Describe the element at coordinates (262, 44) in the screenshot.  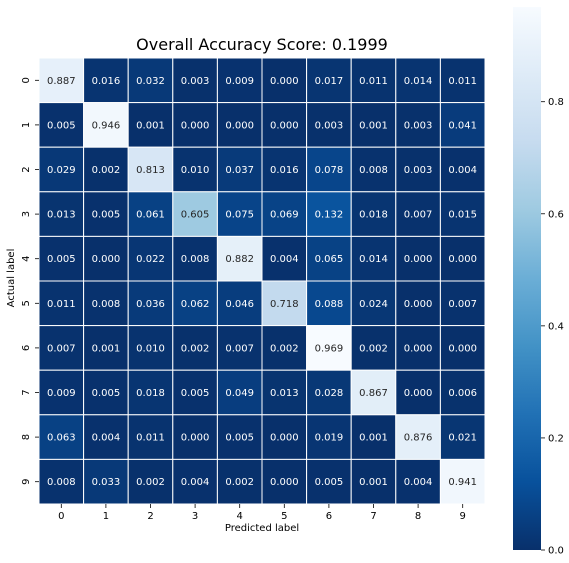
I see `chart-title: Overall Accuracy Score: 0.1999` at that location.